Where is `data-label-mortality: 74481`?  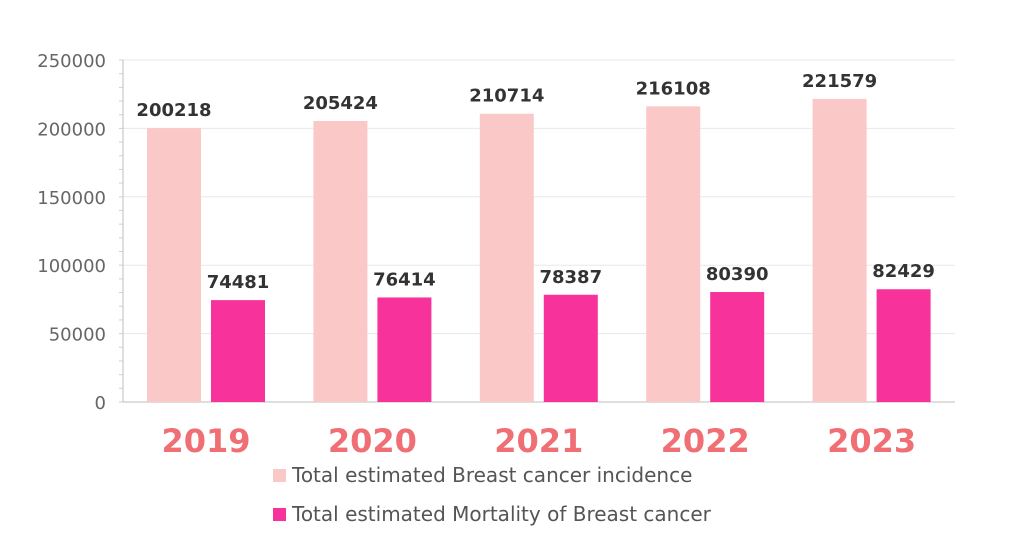
data-label-mortality: 74481 is located at coordinates (238, 282).